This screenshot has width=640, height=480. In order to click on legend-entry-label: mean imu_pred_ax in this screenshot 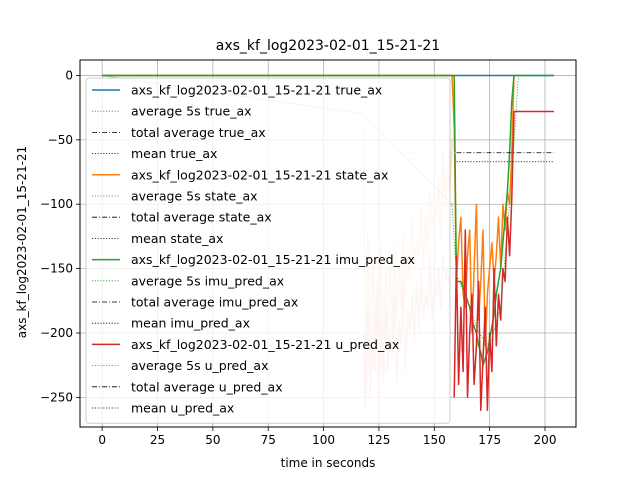, I will do `click(190, 323)`.